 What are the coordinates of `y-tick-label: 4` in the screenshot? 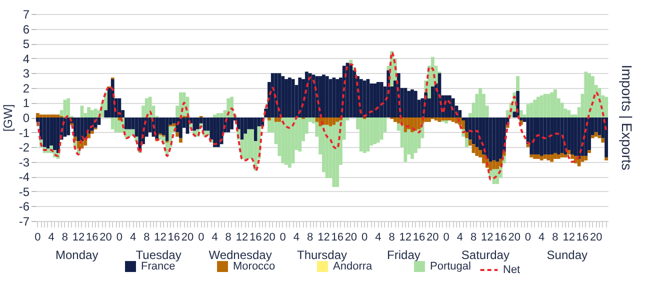 It's located at (26, 59).